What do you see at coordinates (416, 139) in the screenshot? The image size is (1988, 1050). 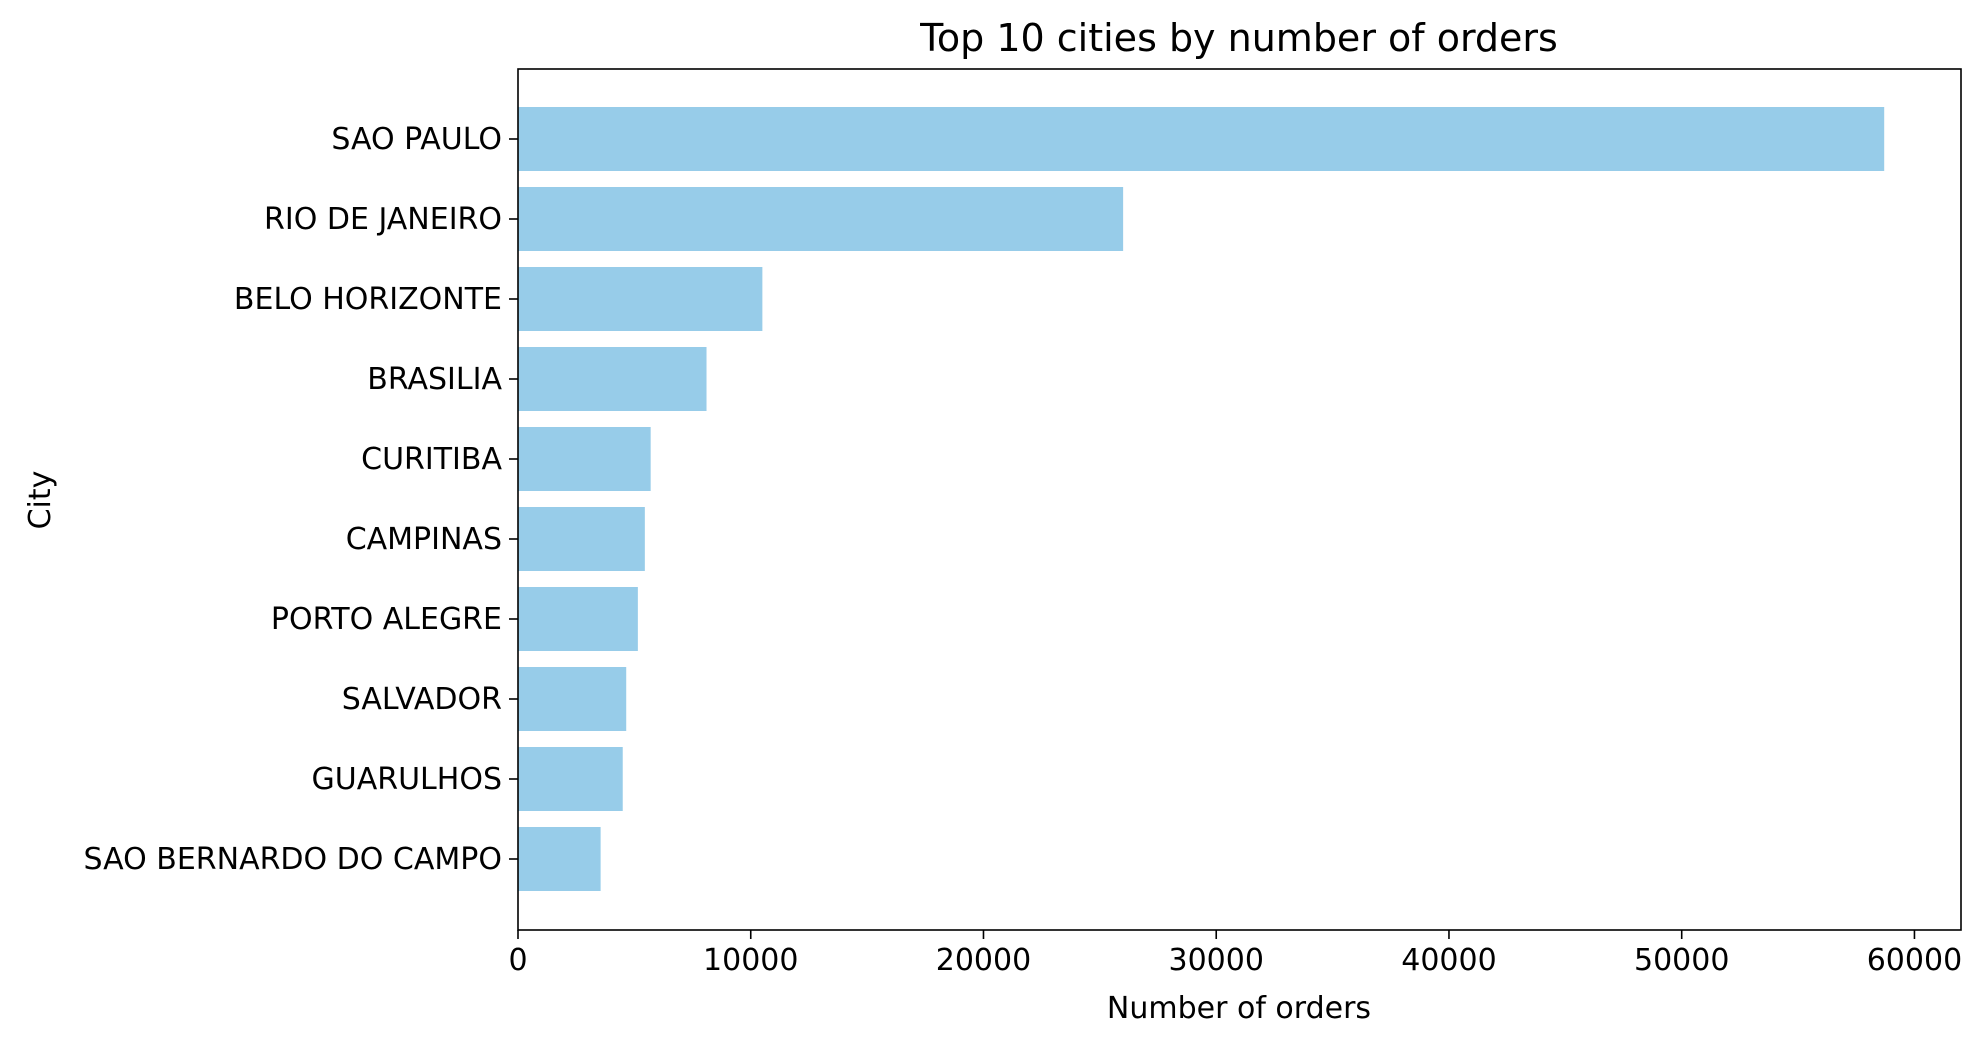 I see `y-tick-label: SAO PAULO` at bounding box center [416, 139].